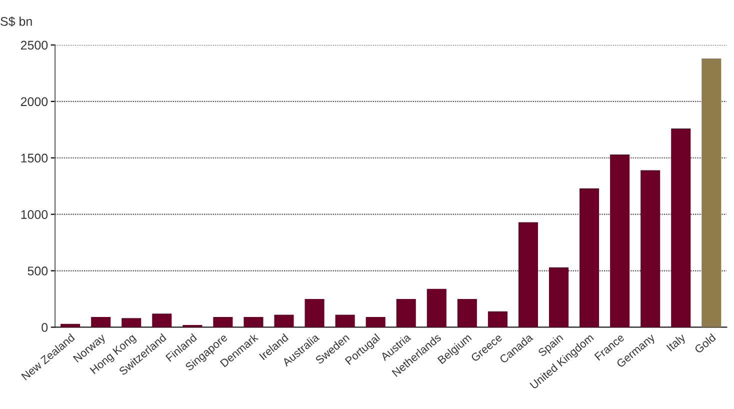 This screenshot has width=734, height=409. Describe the element at coordinates (34, 101) in the screenshot. I see `y-tick-label: 2000` at that location.